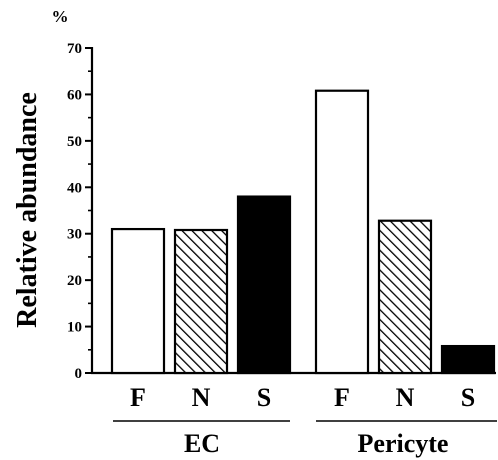 The image size is (498, 460). What do you see at coordinates (74, 49) in the screenshot?
I see `y-tick-label: 70` at bounding box center [74, 49].